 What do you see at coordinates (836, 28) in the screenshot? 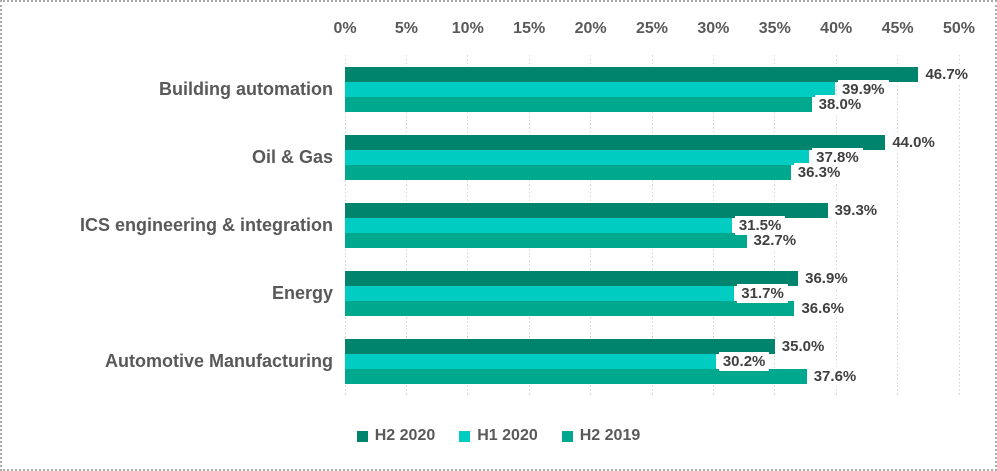
I see `axis-tick-label: 40%` at bounding box center [836, 28].